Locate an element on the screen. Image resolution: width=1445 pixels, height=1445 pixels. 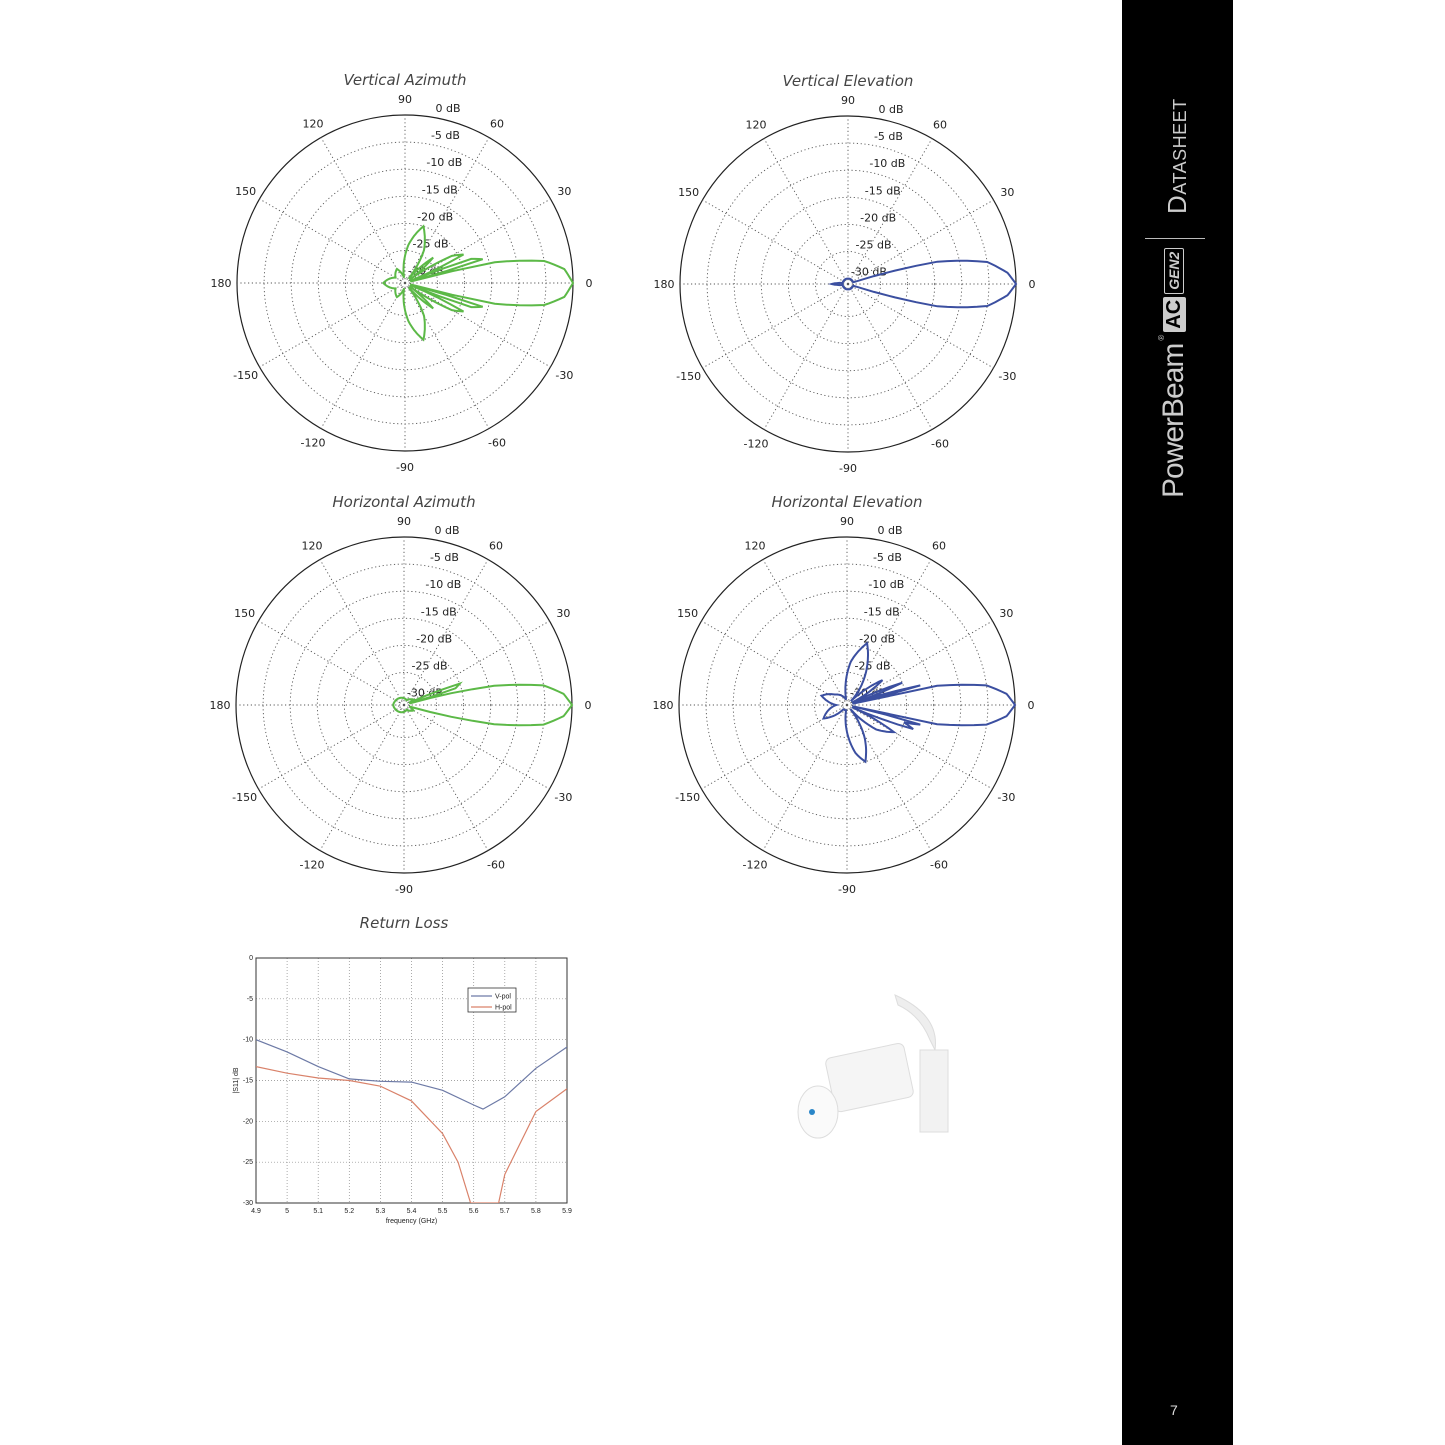
angle-tick-label: -30 is located at coordinates (1007, 376).